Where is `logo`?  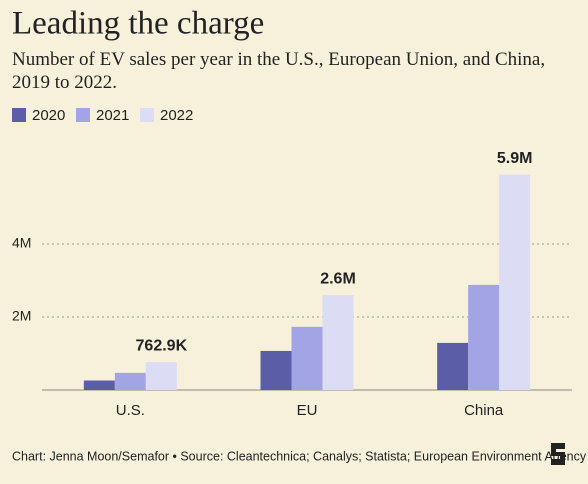 logo is located at coordinates (558, 454).